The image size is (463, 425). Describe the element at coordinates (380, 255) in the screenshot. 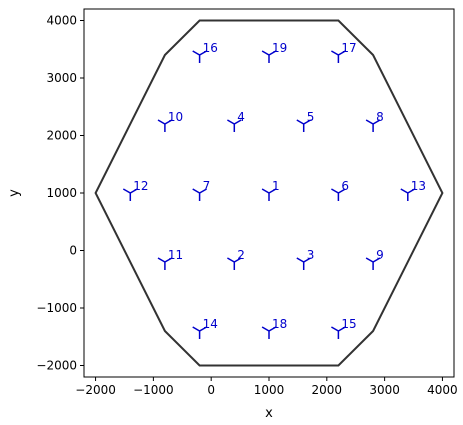

I see `point-label: 9` at that location.